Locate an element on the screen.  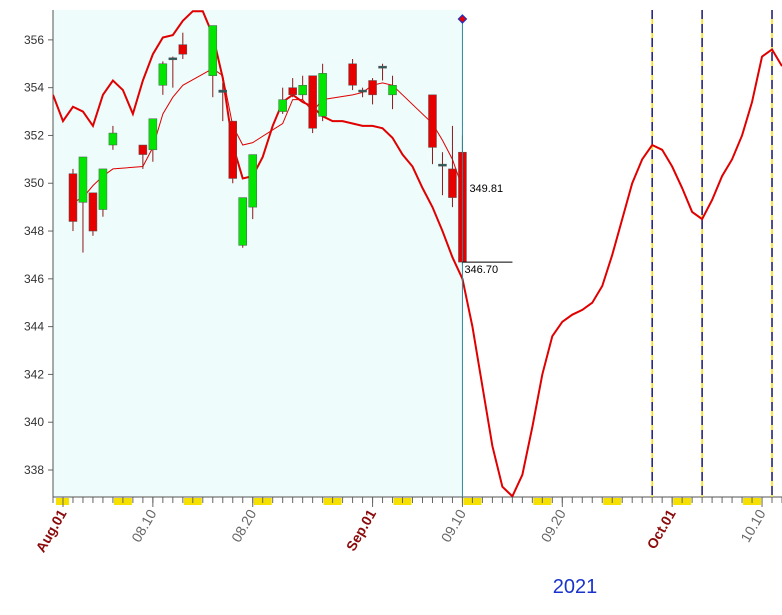
y-tick-label: 352 is located at coordinates (34, 135).